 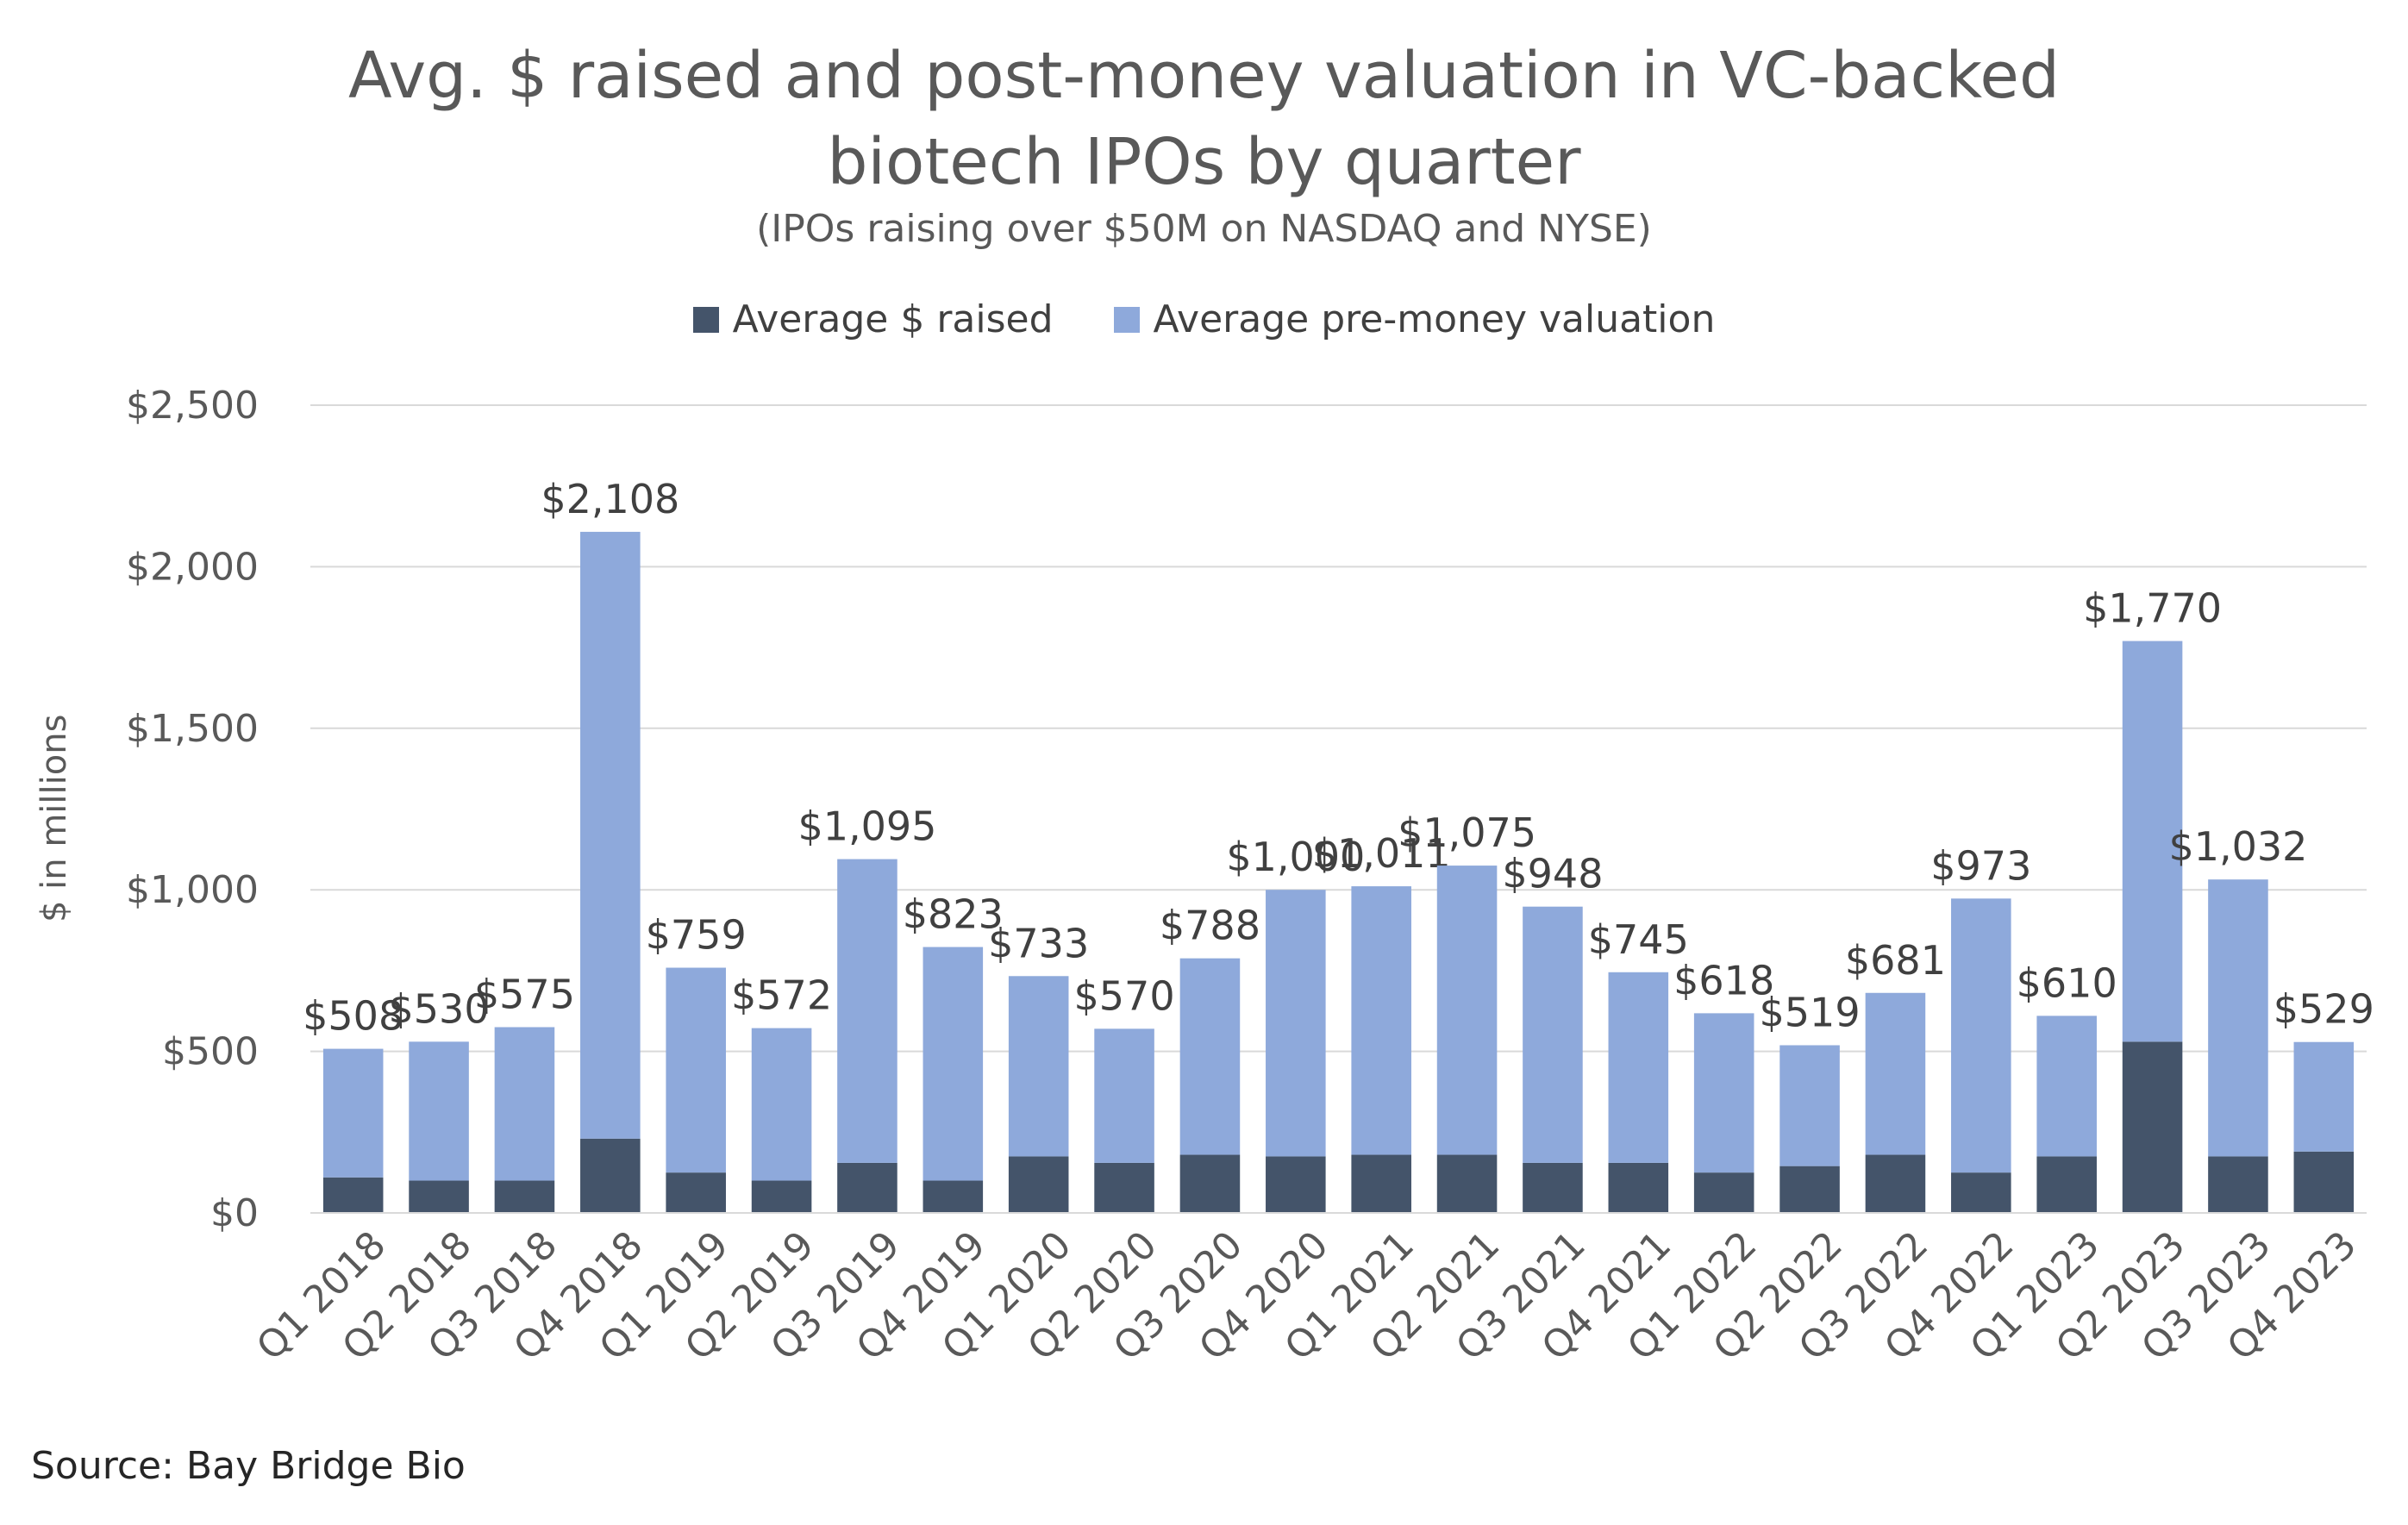 What do you see at coordinates (439, 1008) in the screenshot?
I see `data-label-total: $530` at bounding box center [439, 1008].